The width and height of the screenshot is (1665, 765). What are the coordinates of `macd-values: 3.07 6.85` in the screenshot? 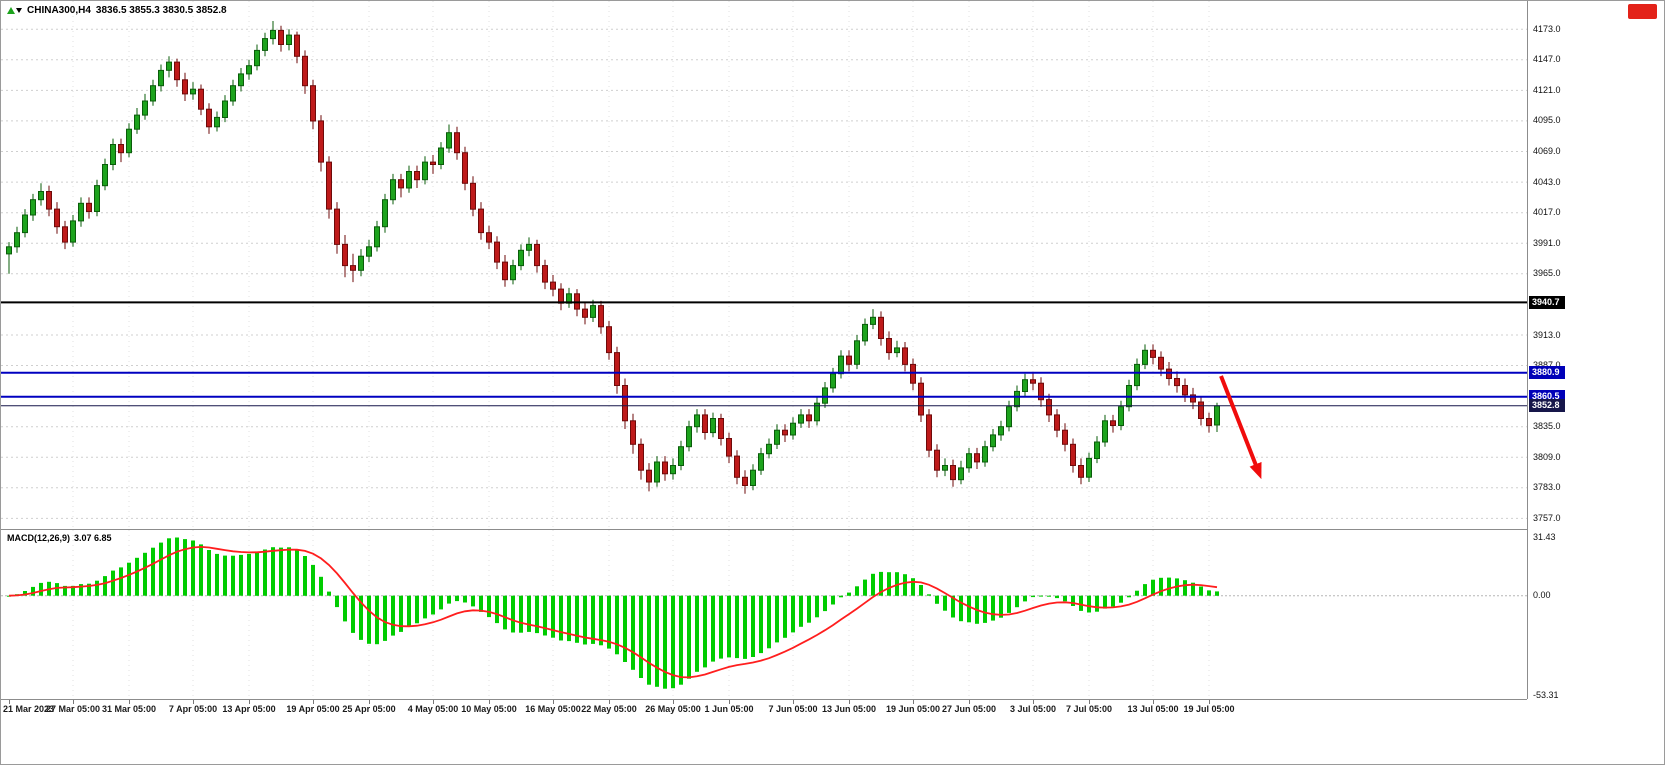 It's located at (93, 538).